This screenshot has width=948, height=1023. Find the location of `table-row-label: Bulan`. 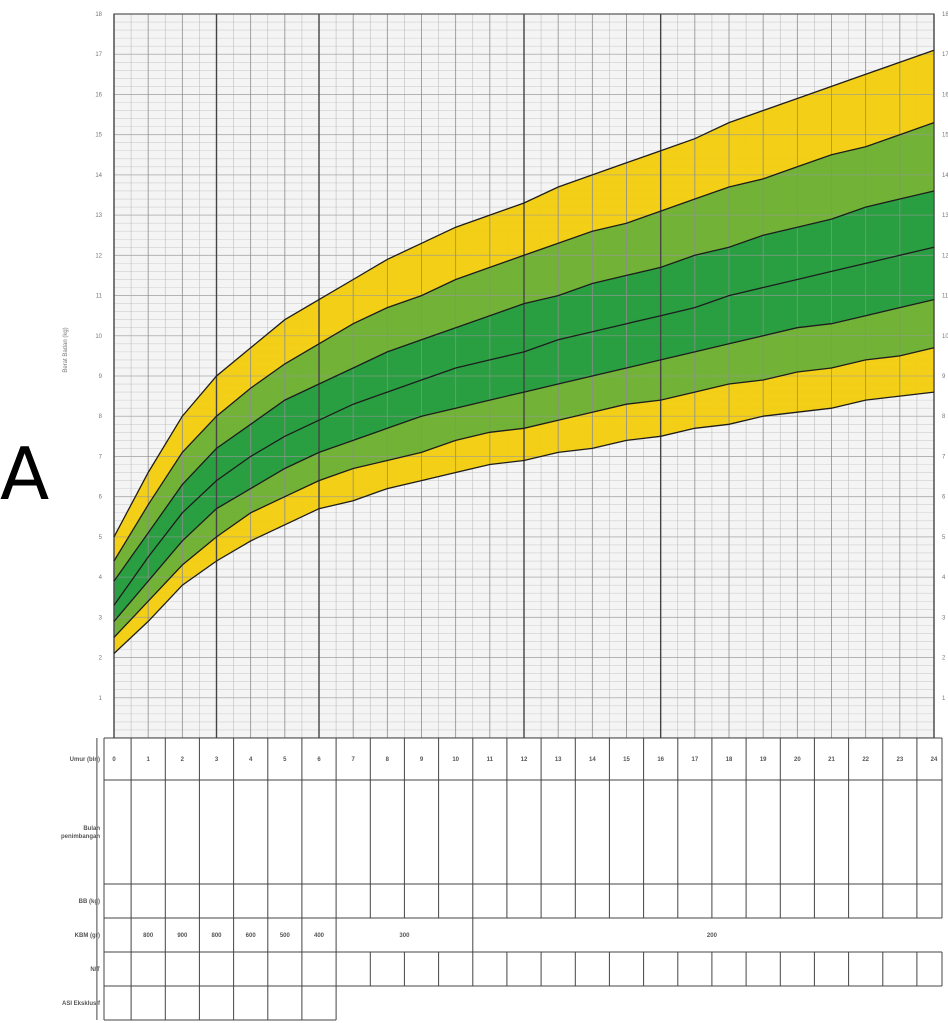

table-row-label: Bulan is located at coordinates (91, 829).